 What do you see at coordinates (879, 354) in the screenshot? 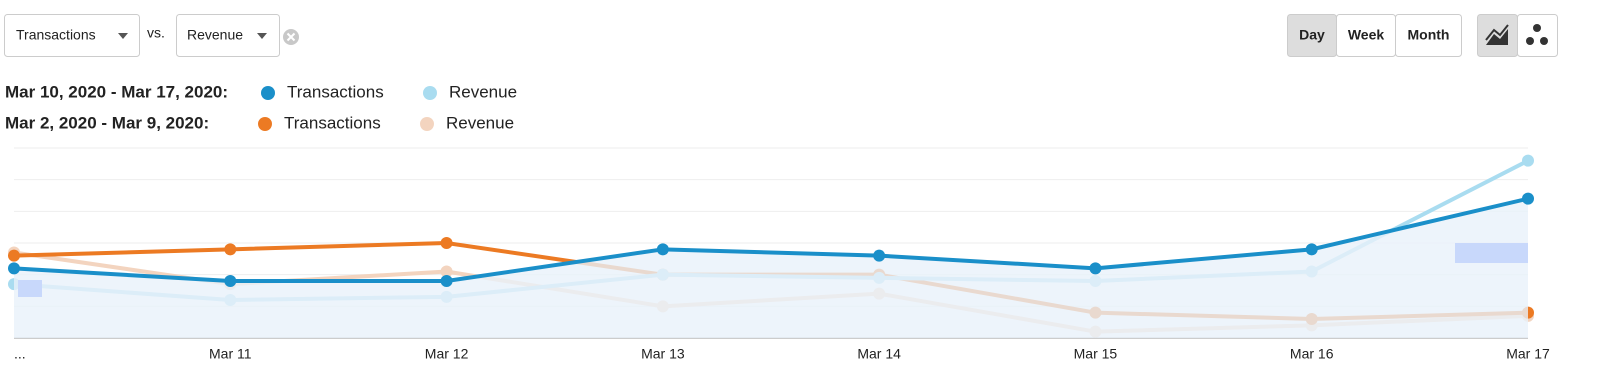
I see `x-tick-label: Mar 14` at bounding box center [879, 354].